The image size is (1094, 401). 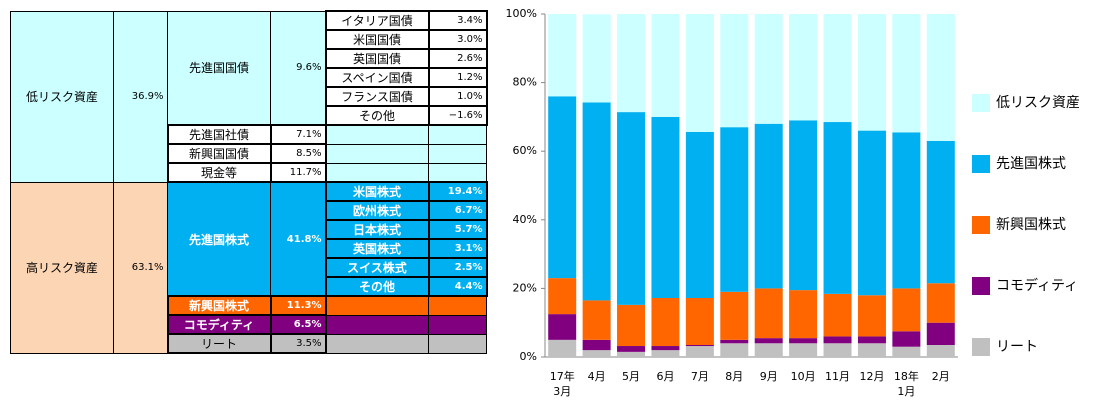 What do you see at coordinates (1017, 347) in the screenshot?
I see `legend-label: リート` at bounding box center [1017, 347].